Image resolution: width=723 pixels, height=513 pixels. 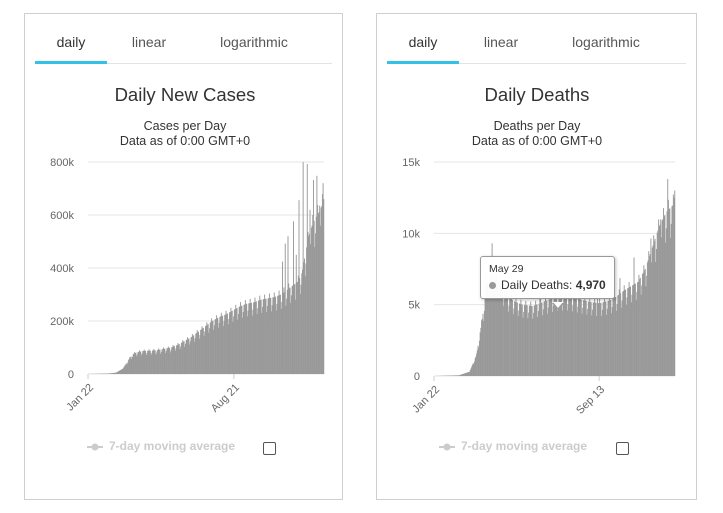 I want to click on chart-title: Daily New Cases, so click(x=185, y=94).